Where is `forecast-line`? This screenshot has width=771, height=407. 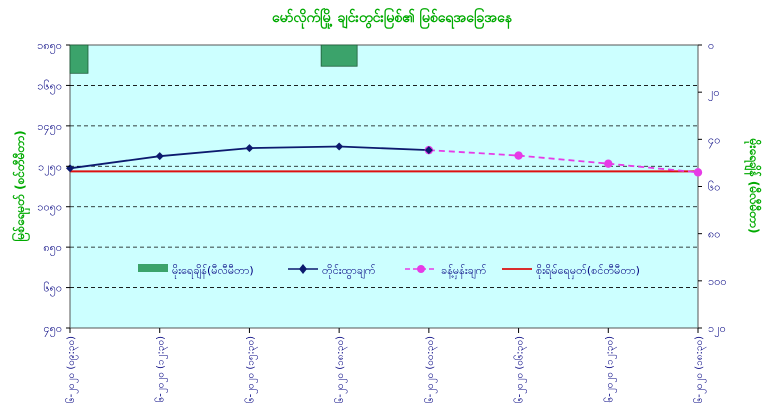 forecast-line is located at coordinates (563, 161).